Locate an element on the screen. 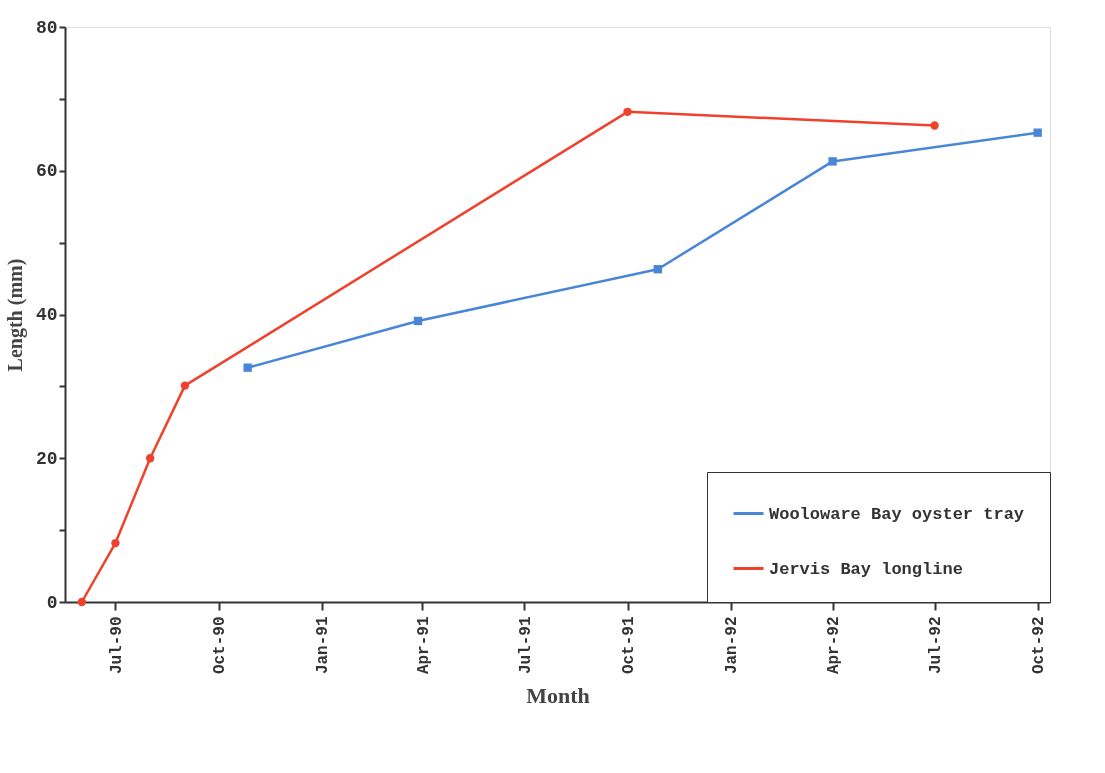 The height and width of the screenshot is (773, 1105). x-tick-label: Oct-91 is located at coordinates (629, 645).